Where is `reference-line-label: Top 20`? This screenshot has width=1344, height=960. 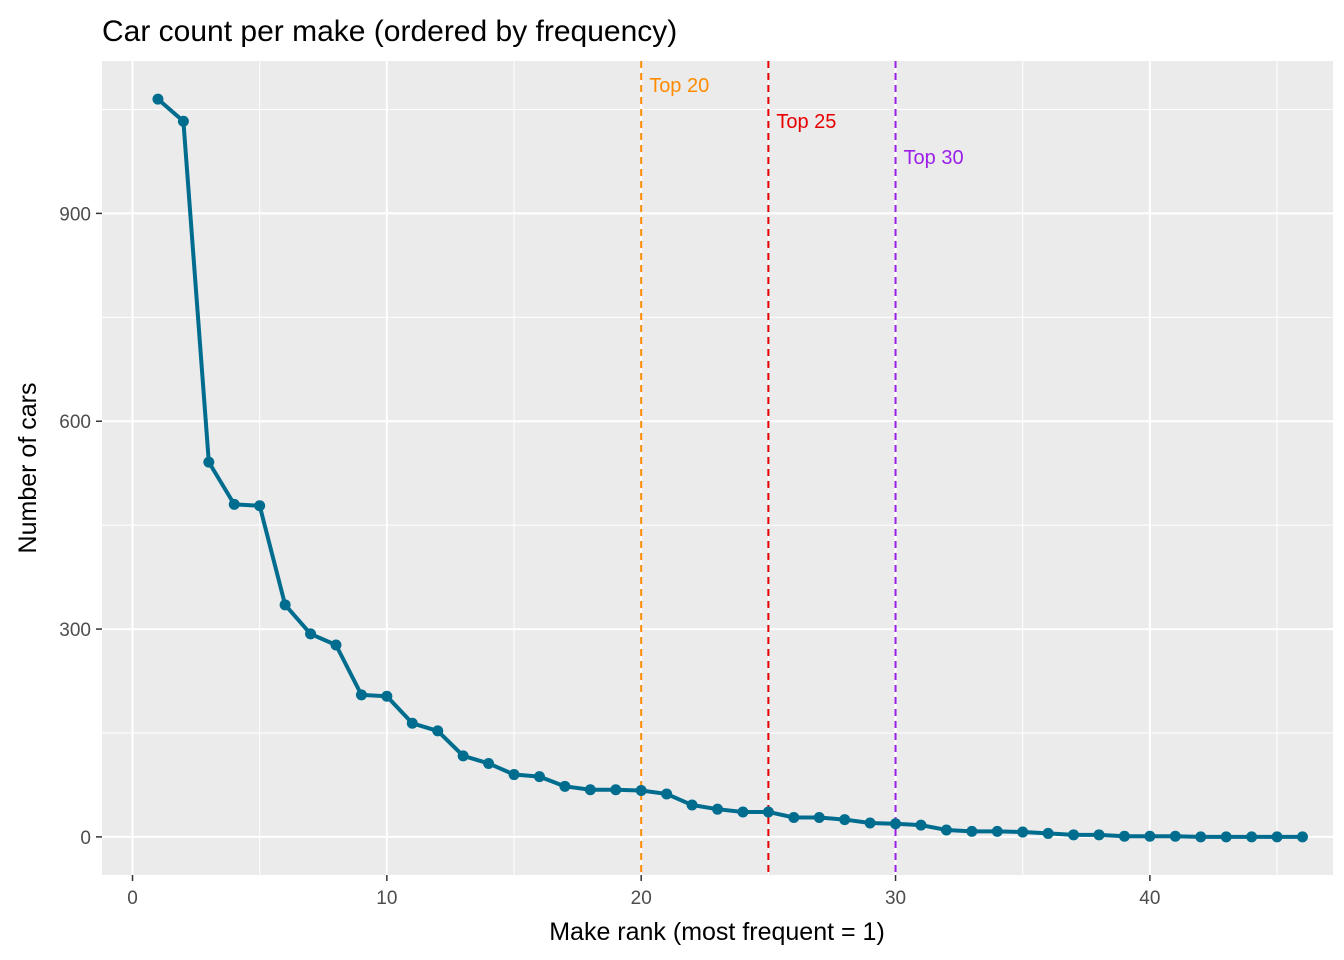 reference-line-label: Top 20 is located at coordinates (679, 86).